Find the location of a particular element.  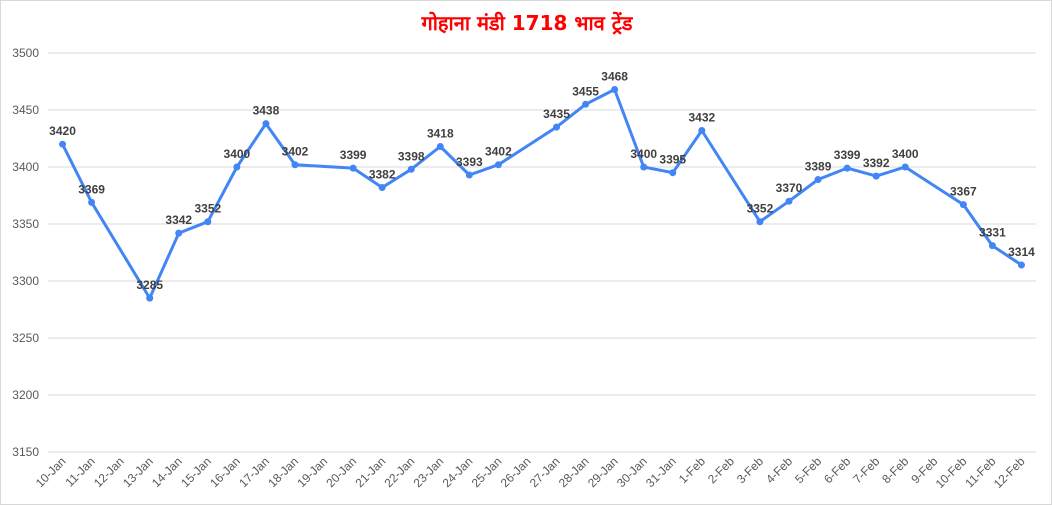

y-tick-label: 3200 is located at coordinates (25, 395).